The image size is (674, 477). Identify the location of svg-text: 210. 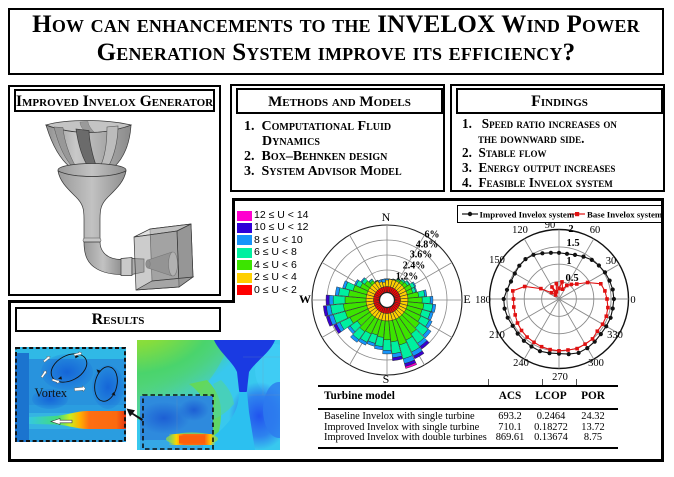
(497, 335).